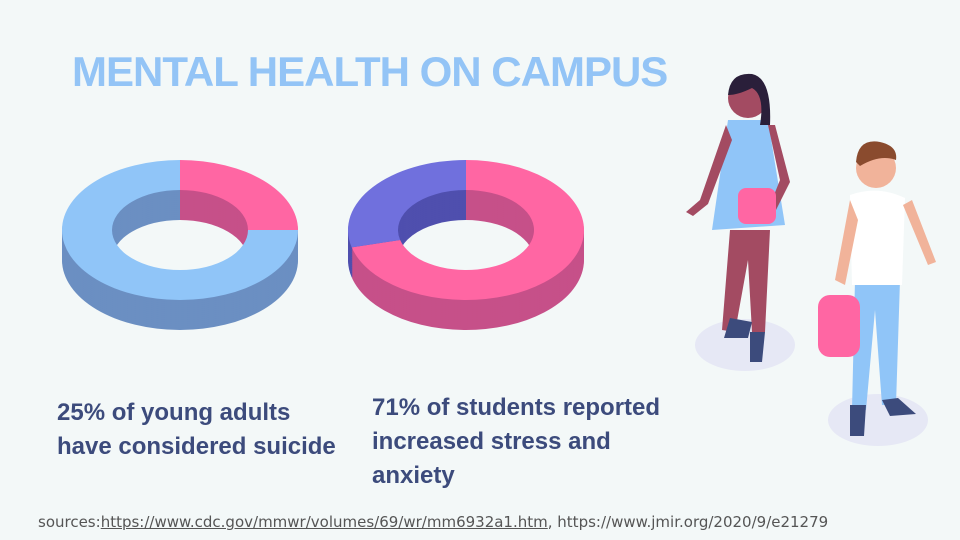  I want to click on bag, so click(757, 206).